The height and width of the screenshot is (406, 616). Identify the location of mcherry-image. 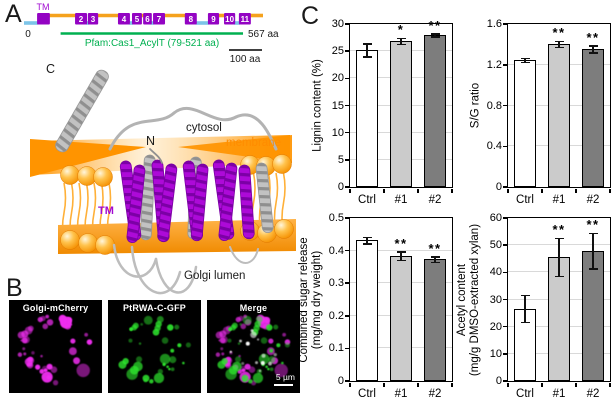
(55, 350).